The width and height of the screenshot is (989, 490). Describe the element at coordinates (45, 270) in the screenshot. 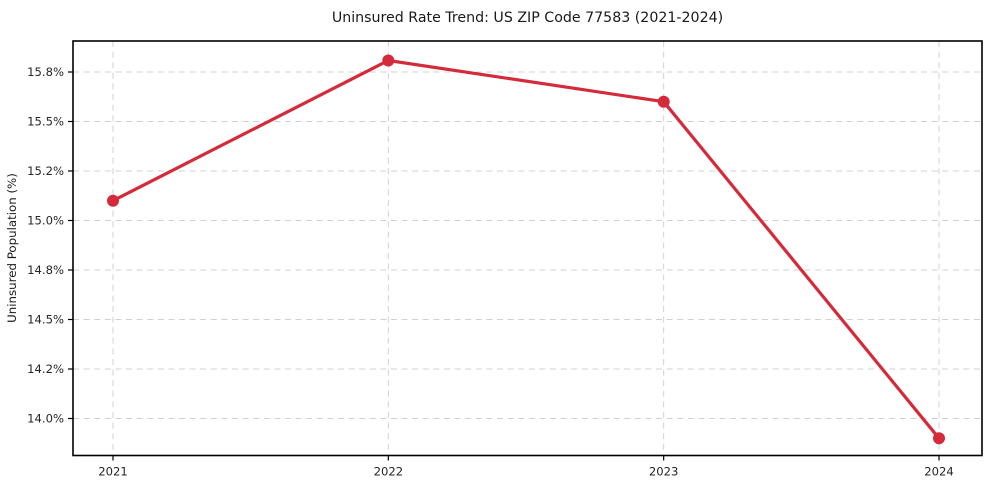

I see `y-tick-label: 14.8%` at that location.